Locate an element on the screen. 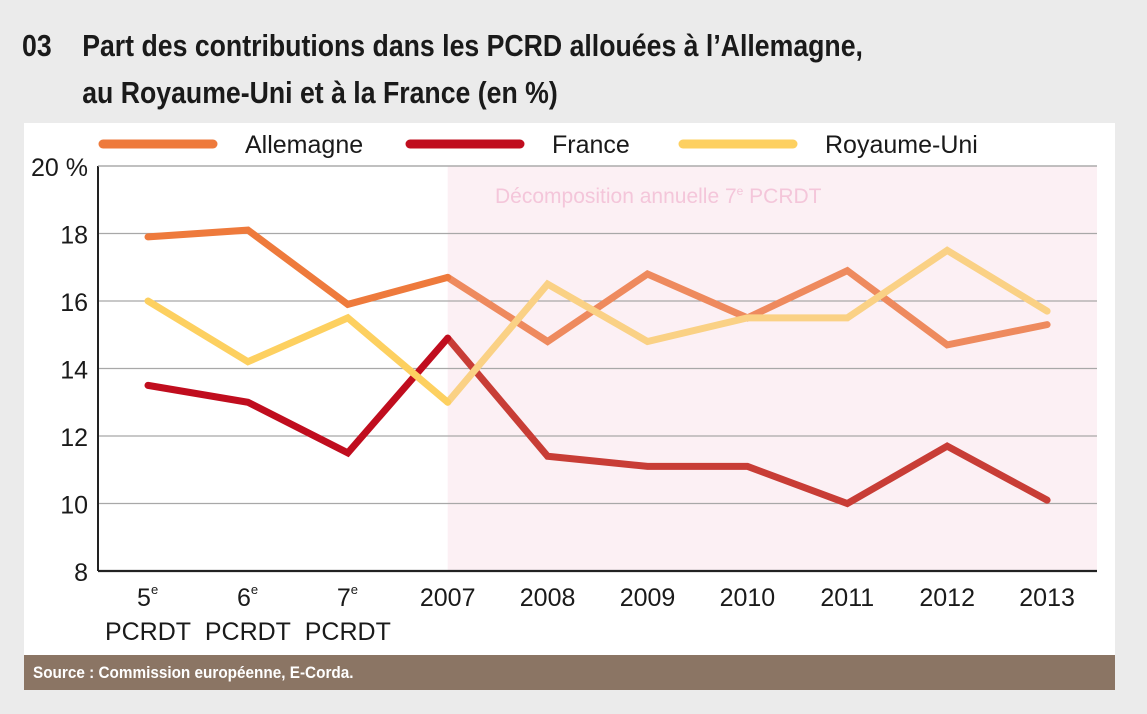 Image resolution: width=1147 pixels, height=714 pixels. x-tick-label: 2007 is located at coordinates (448, 598).